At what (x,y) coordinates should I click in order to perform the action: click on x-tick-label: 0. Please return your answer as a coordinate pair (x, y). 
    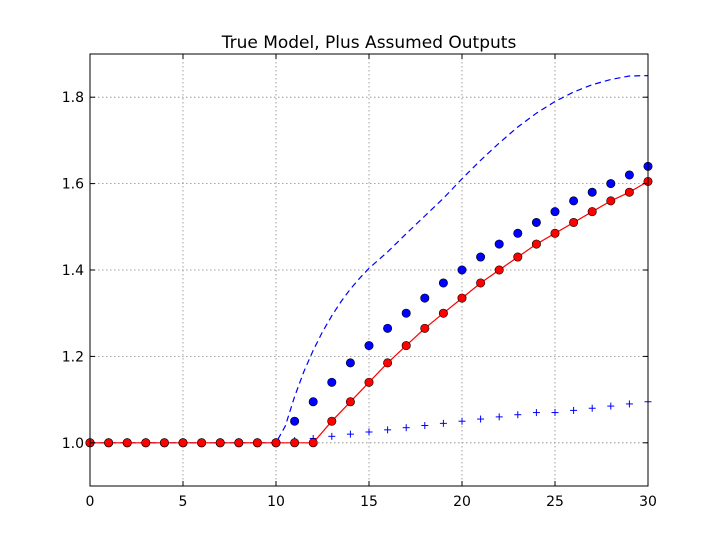
    Looking at the image, I should click on (90, 502).